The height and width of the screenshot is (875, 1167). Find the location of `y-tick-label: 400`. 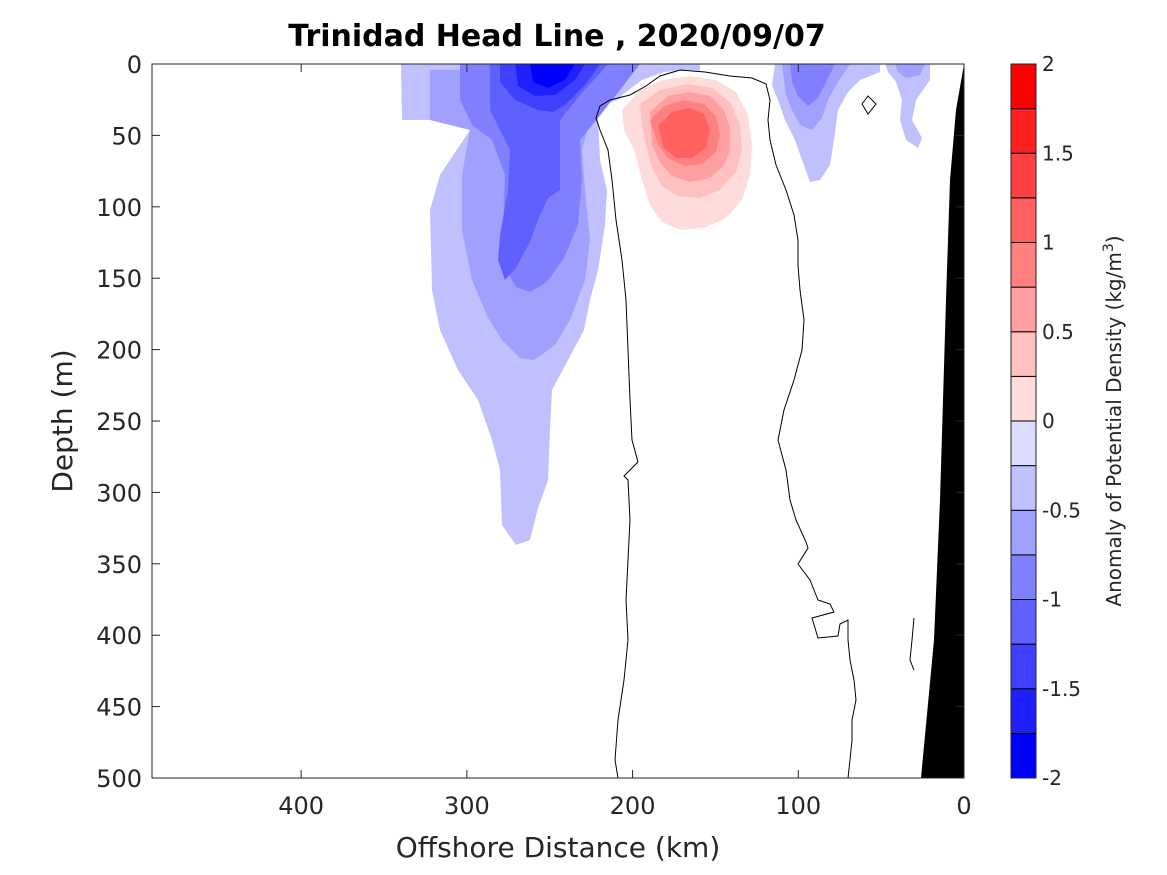

y-tick-label: 400 is located at coordinates (119, 636).